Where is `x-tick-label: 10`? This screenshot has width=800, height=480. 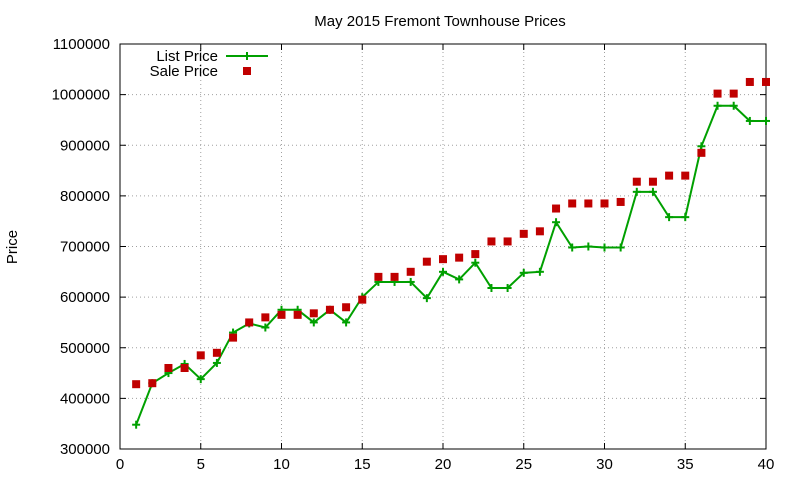
x-tick-label: 10 is located at coordinates (281, 464).